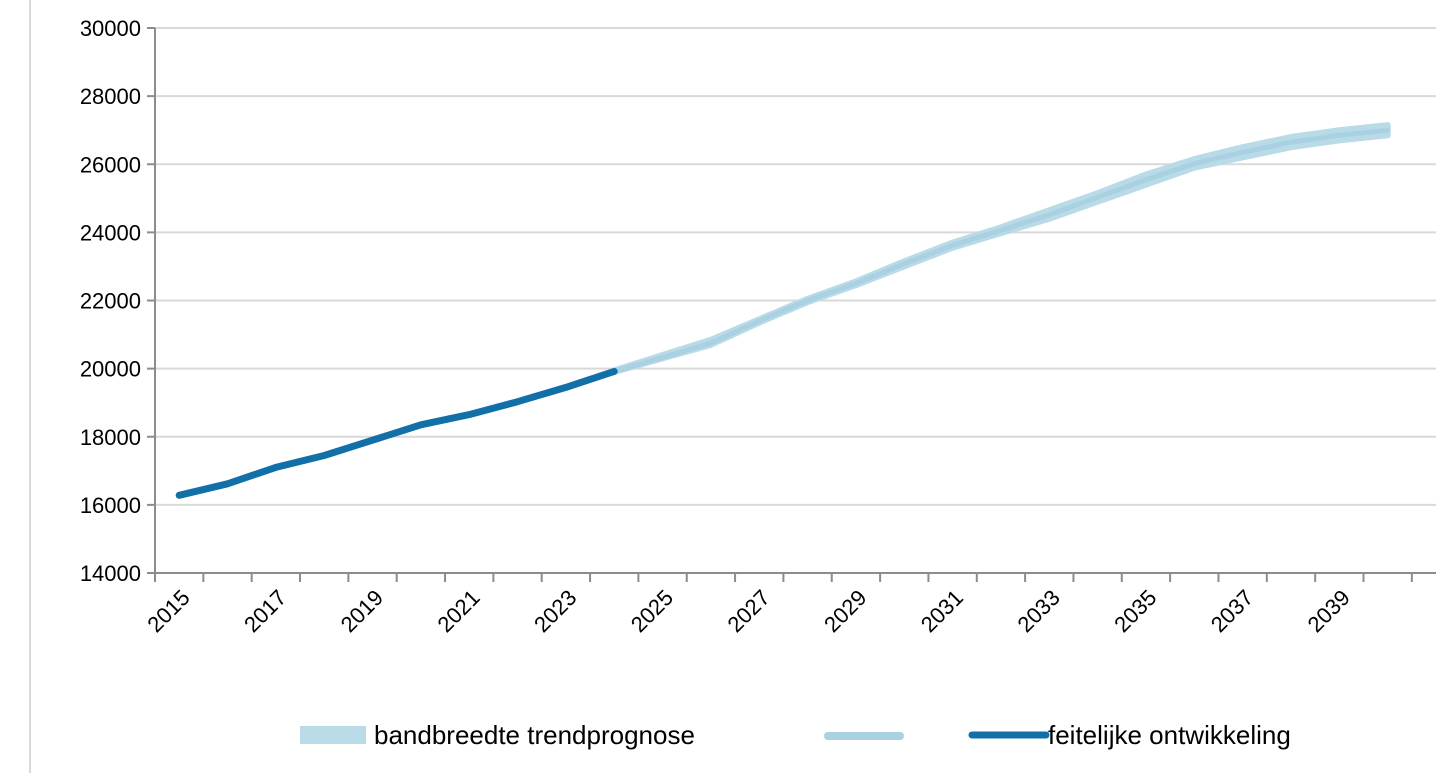 This screenshot has width=1446, height=773. Describe the element at coordinates (333, 735) in the screenshot. I see `legend-swatch-band` at that location.